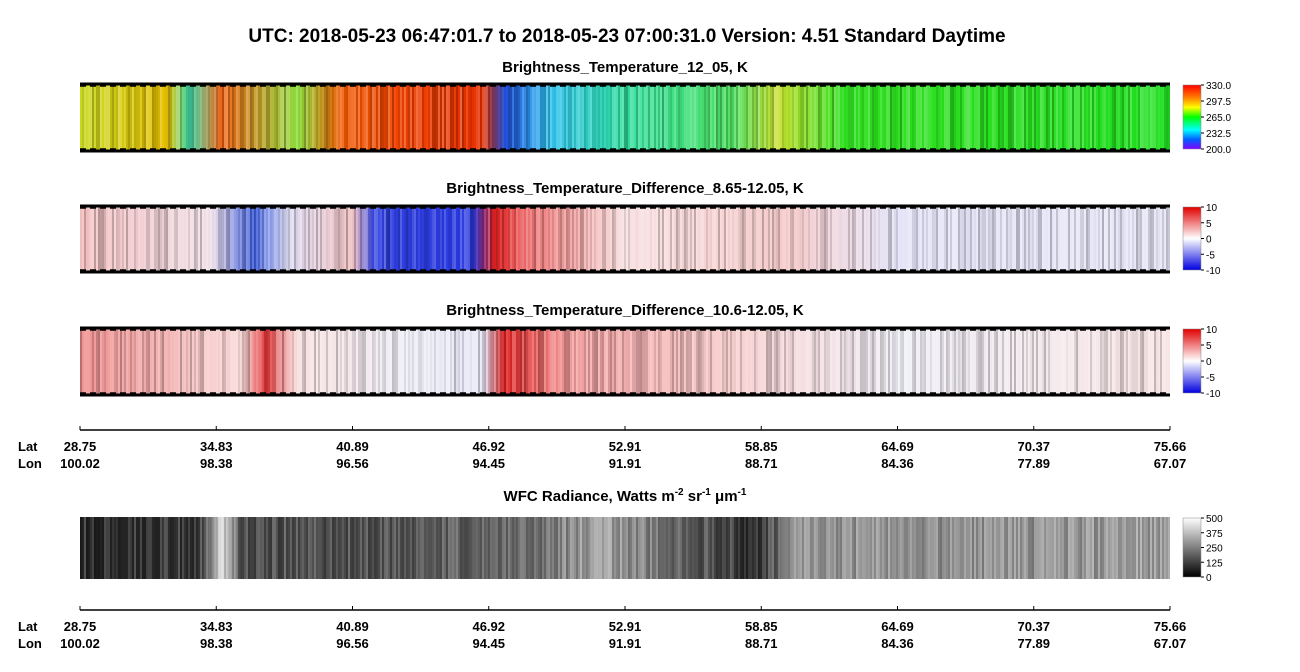 Image resolution: width=1300 pixels, height=672 pixels. I want to click on lon-label: 94.45, so click(488, 643).